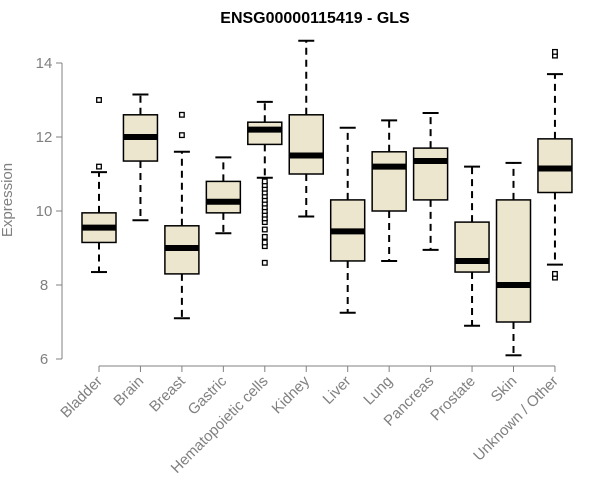 The image size is (600, 500). I want to click on box-pancreas, so click(430, 181).